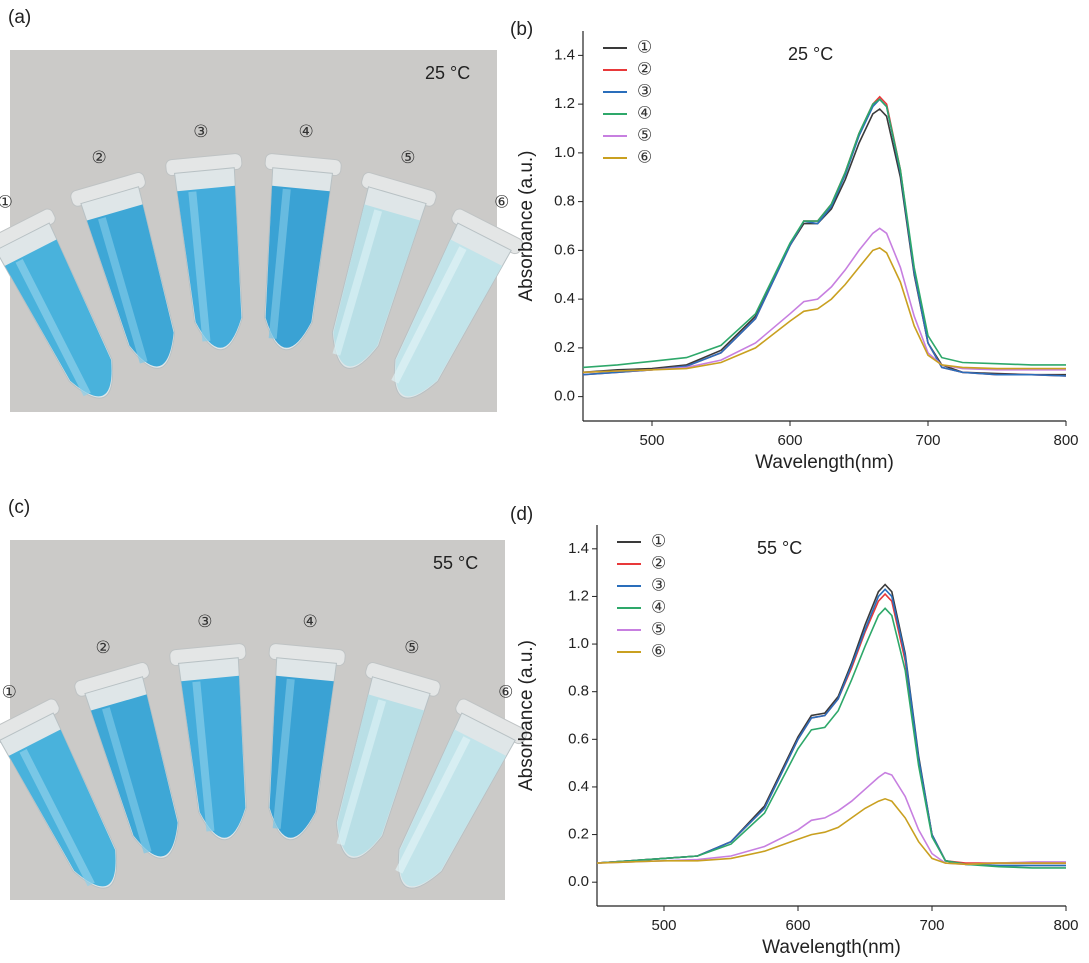 This screenshot has height=963, width=1089. I want to click on temperature-label: 25 °C, so click(447, 73).